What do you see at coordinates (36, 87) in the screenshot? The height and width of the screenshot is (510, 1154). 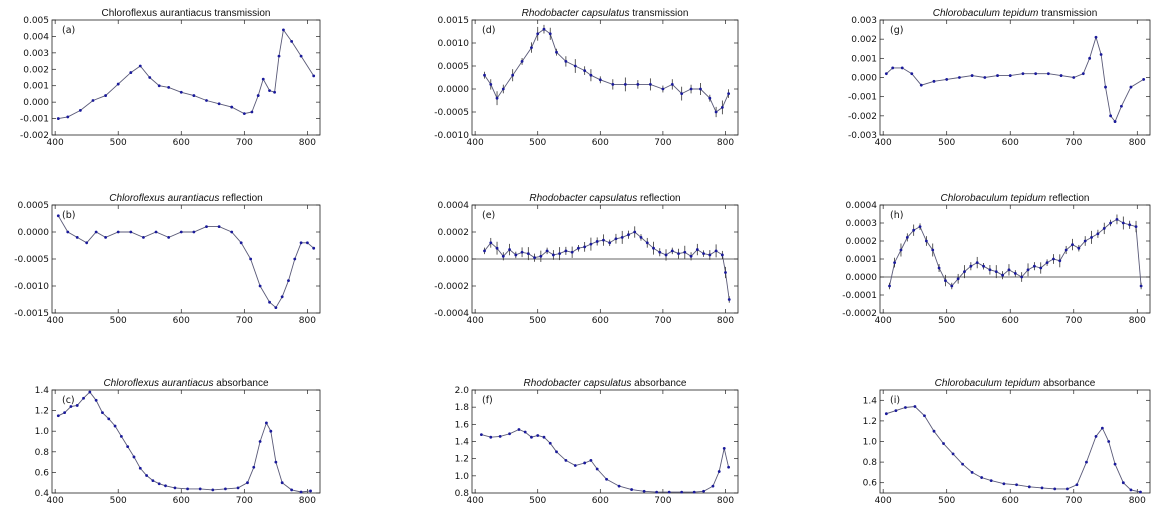 I see `y-tick-label: 0.001` at bounding box center [36, 87].